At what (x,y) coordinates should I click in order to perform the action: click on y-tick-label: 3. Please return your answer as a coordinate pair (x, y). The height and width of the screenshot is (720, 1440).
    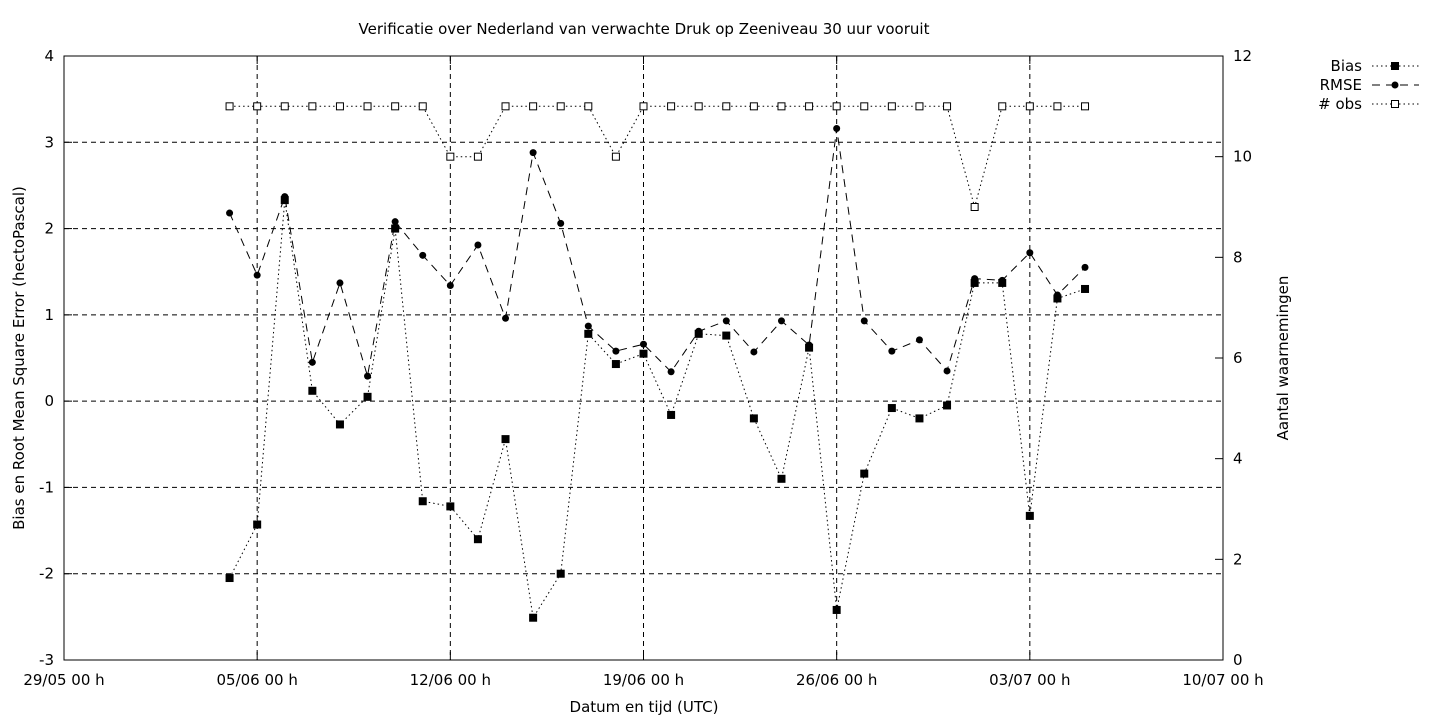
    Looking at the image, I should click on (49, 142).